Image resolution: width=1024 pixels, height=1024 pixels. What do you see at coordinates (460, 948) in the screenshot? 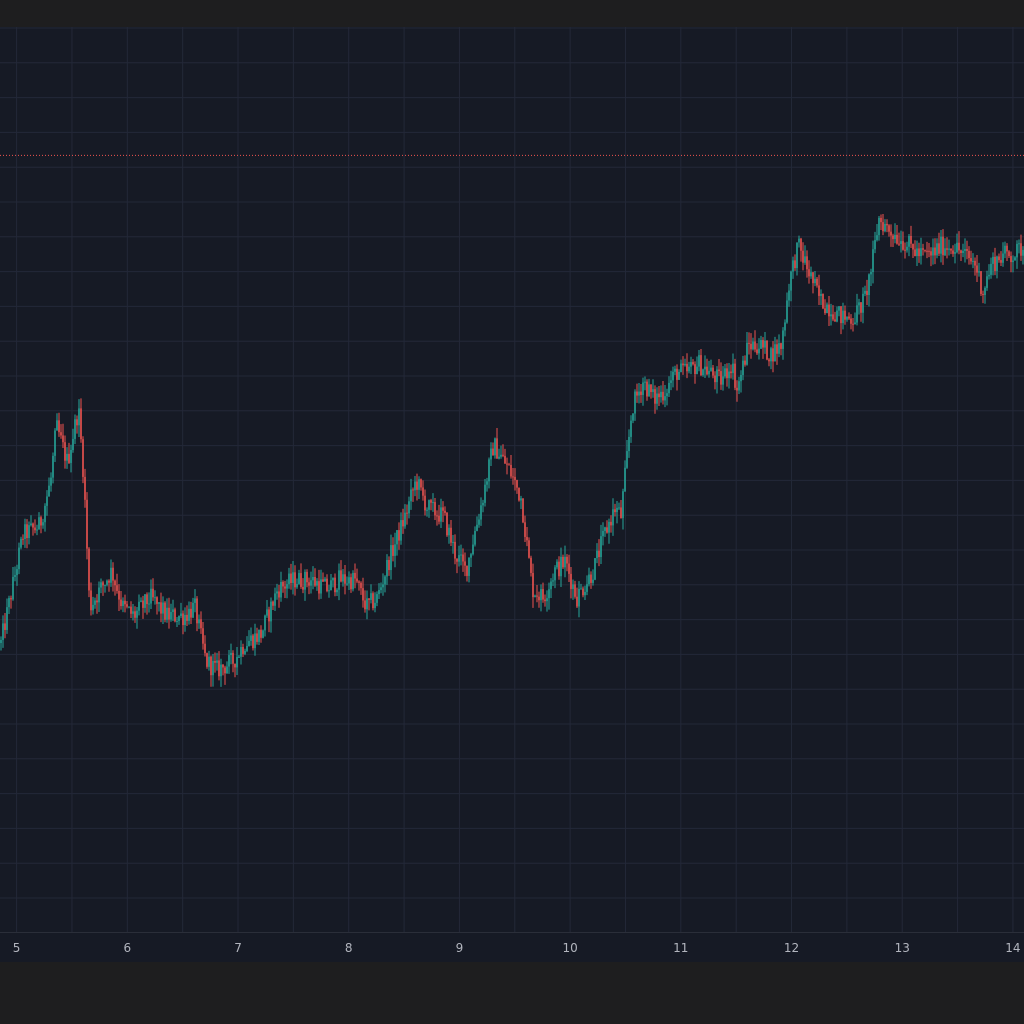
I see `x-tick-label: 9` at bounding box center [460, 948].